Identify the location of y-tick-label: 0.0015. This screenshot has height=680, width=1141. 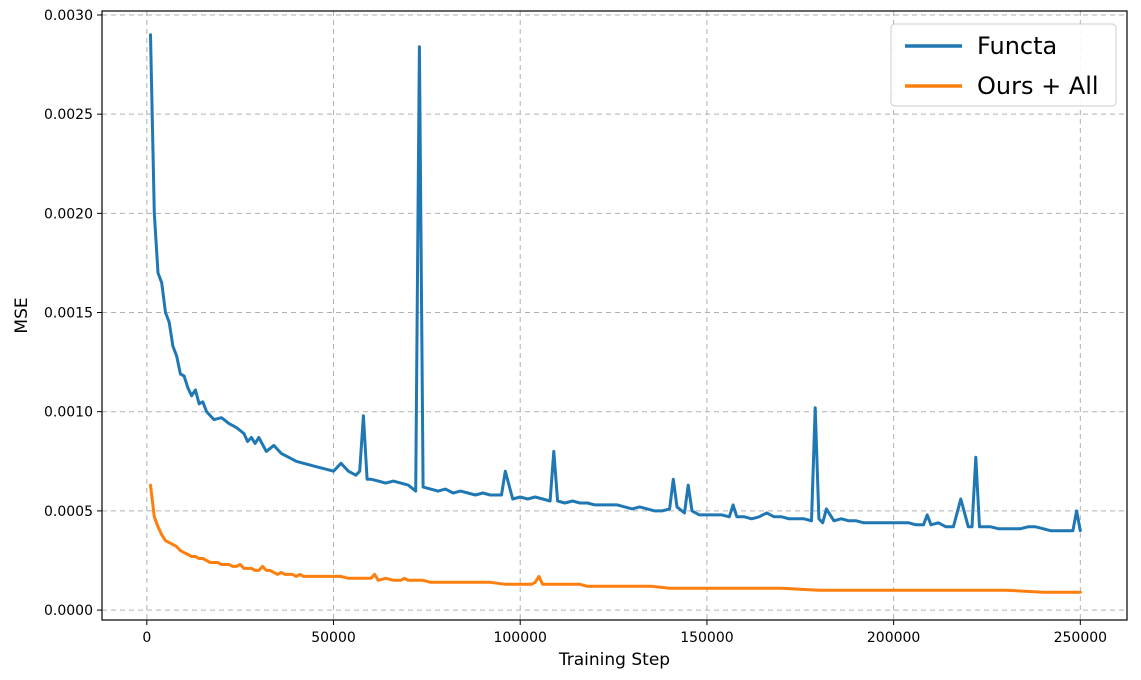
(68, 314).